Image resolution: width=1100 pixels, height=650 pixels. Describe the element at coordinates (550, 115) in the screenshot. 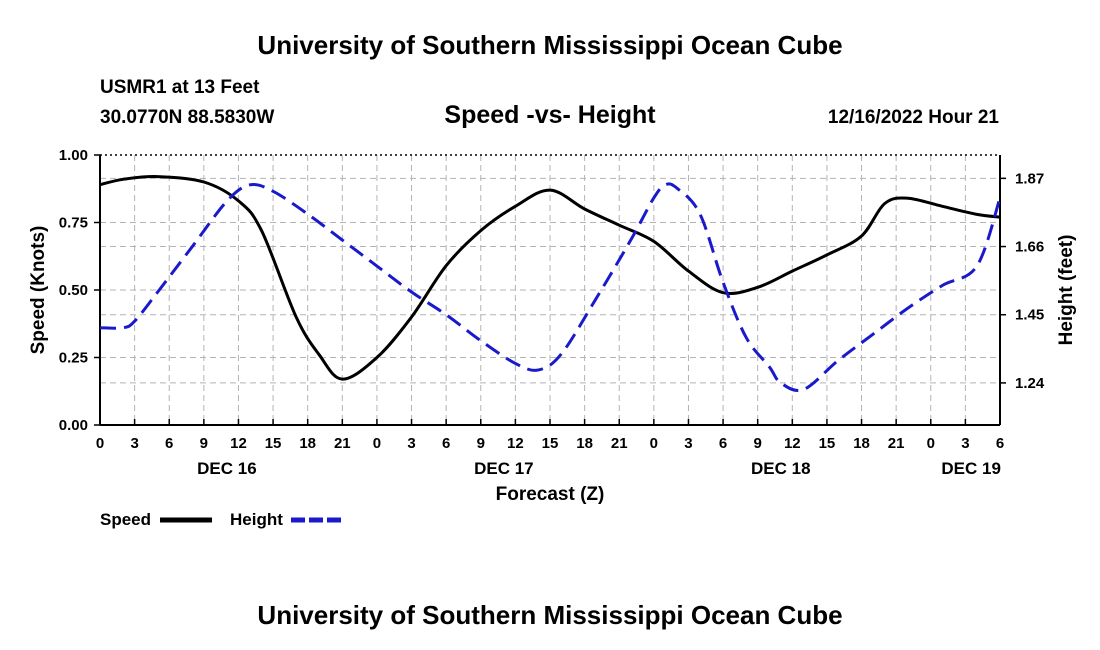

I see `chart-title: Speed -vs- Height` at that location.